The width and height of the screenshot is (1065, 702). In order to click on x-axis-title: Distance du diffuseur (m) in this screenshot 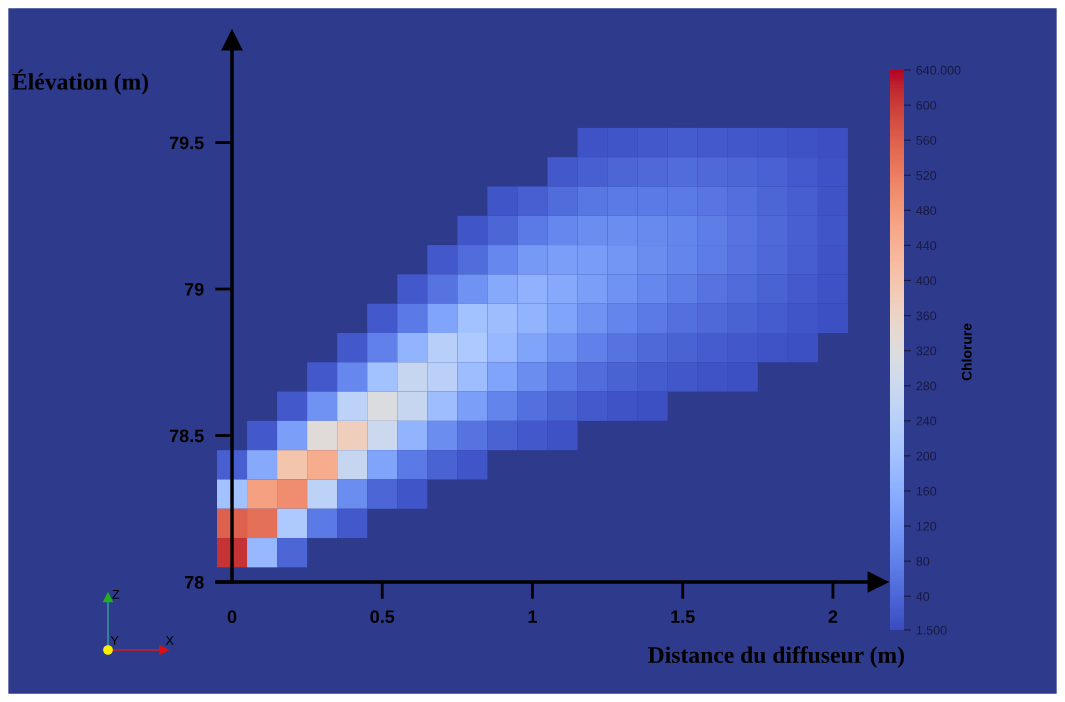, I will do `click(776, 657)`.